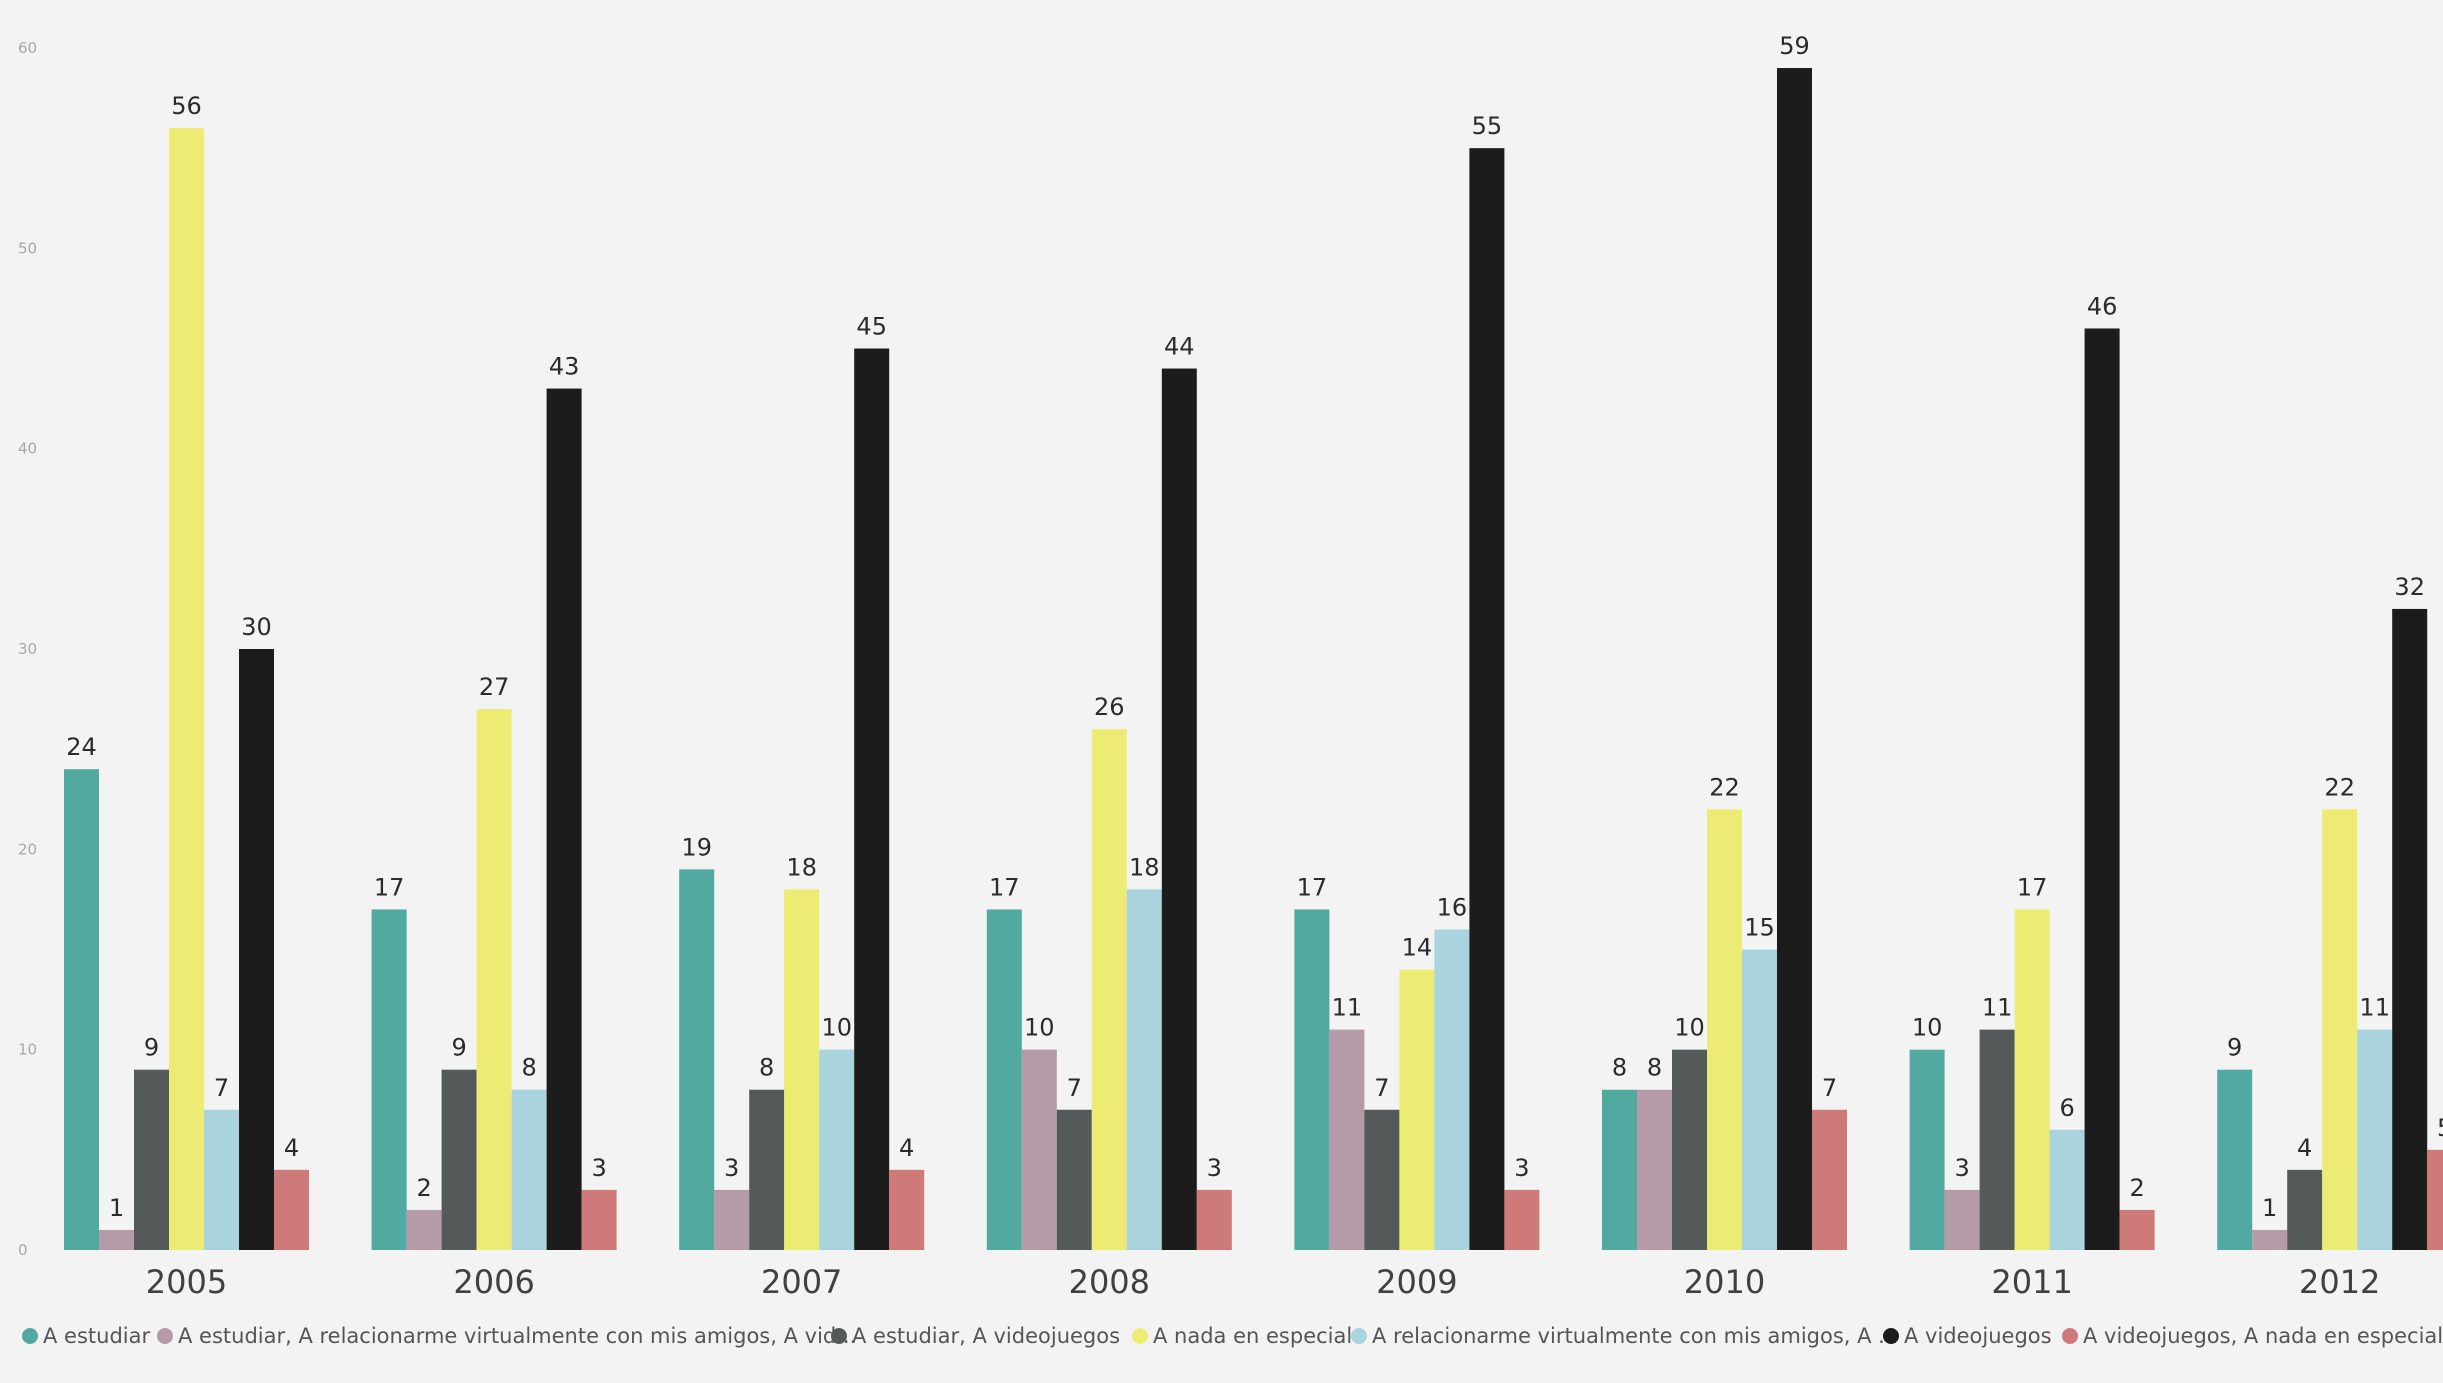 The width and height of the screenshot is (2443, 1383). What do you see at coordinates (2066, 1108) in the screenshot?
I see `data-label: 6` at bounding box center [2066, 1108].